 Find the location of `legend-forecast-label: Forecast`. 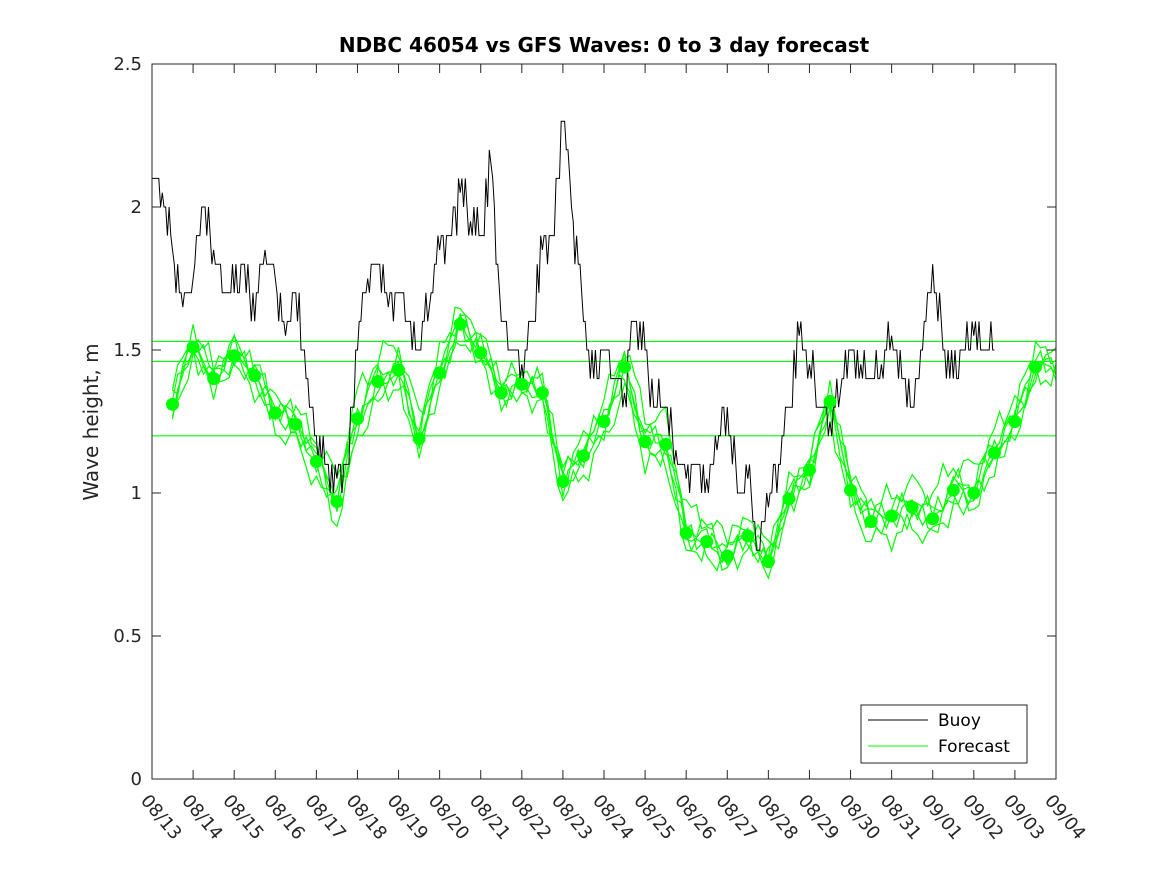

legend-forecast-label: Forecast is located at coordinates (974, 747).